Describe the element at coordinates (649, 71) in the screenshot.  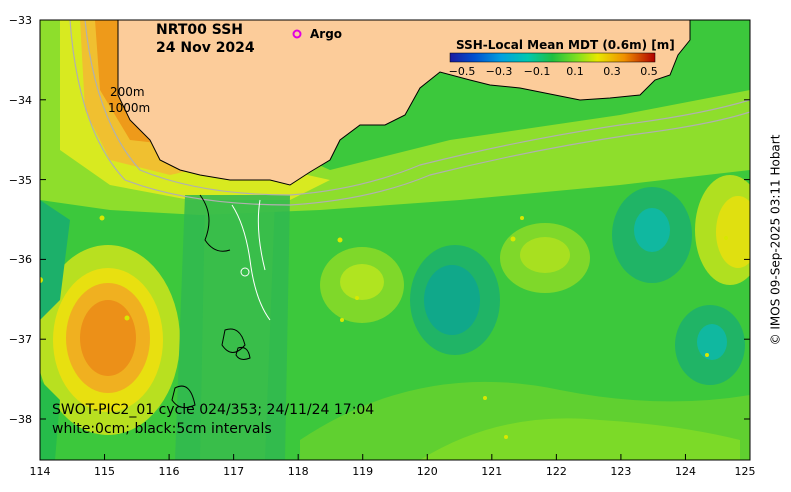
I see `colorbar-tick: 0.5` at that location.